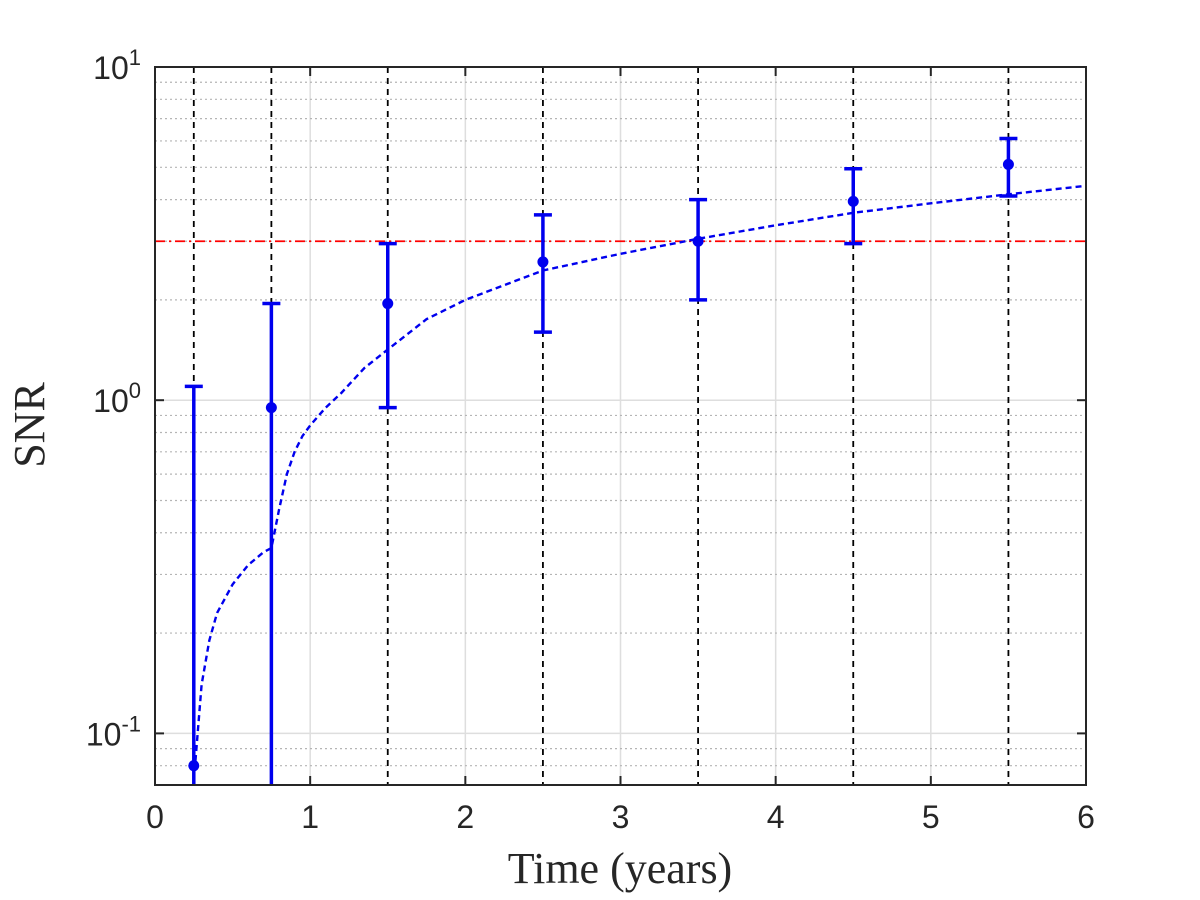 This screenshot has height=900, width=1200. I want to click on y-axis-title: SNR, so click(29, 425).